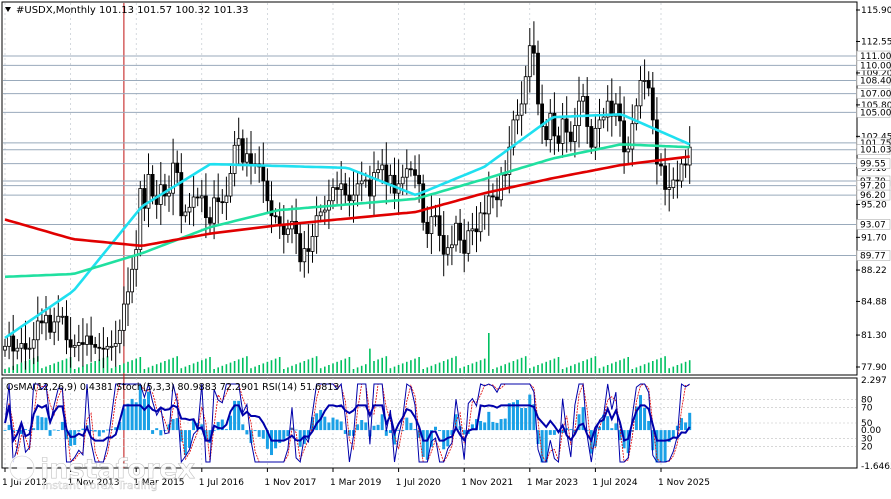 The image size is (891, 499). I want to click on stoch-main-line, so click(347, 423).